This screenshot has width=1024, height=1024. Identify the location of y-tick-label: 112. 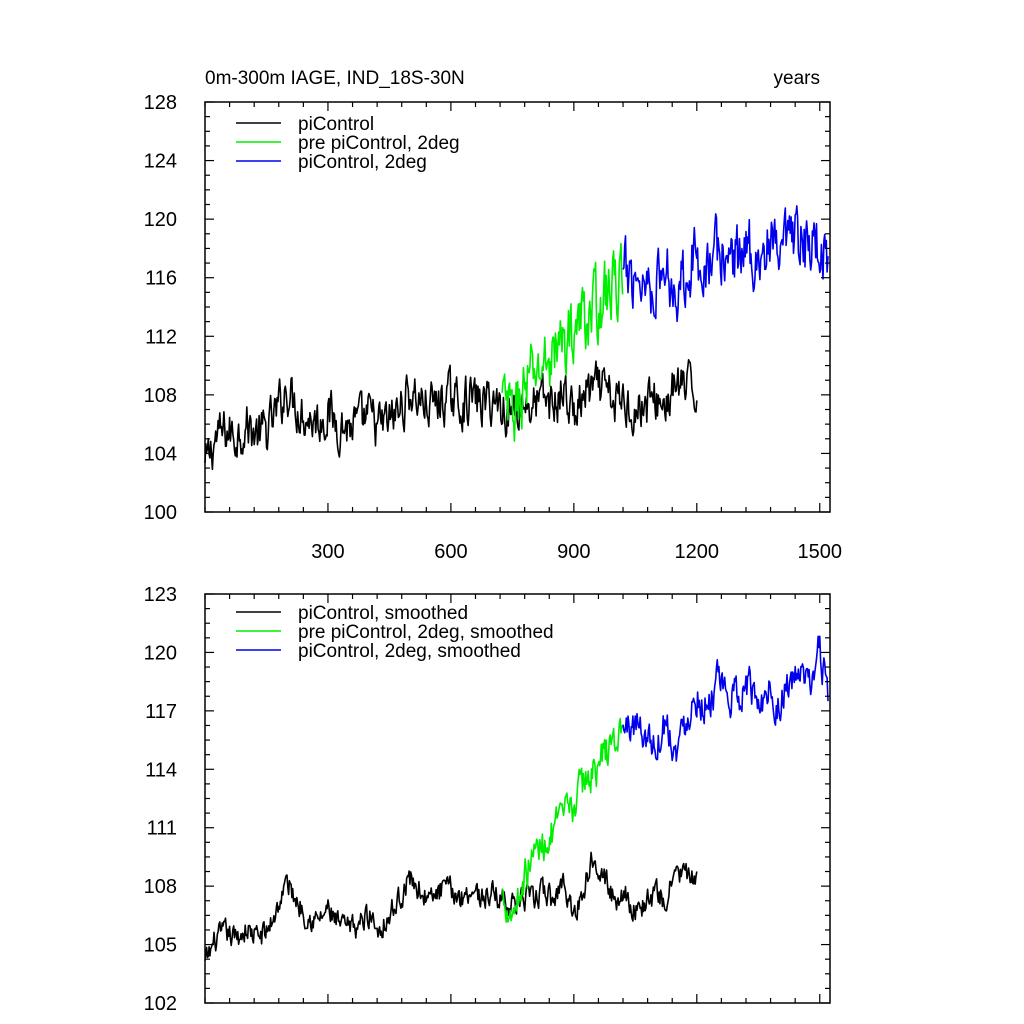
(161, 337).